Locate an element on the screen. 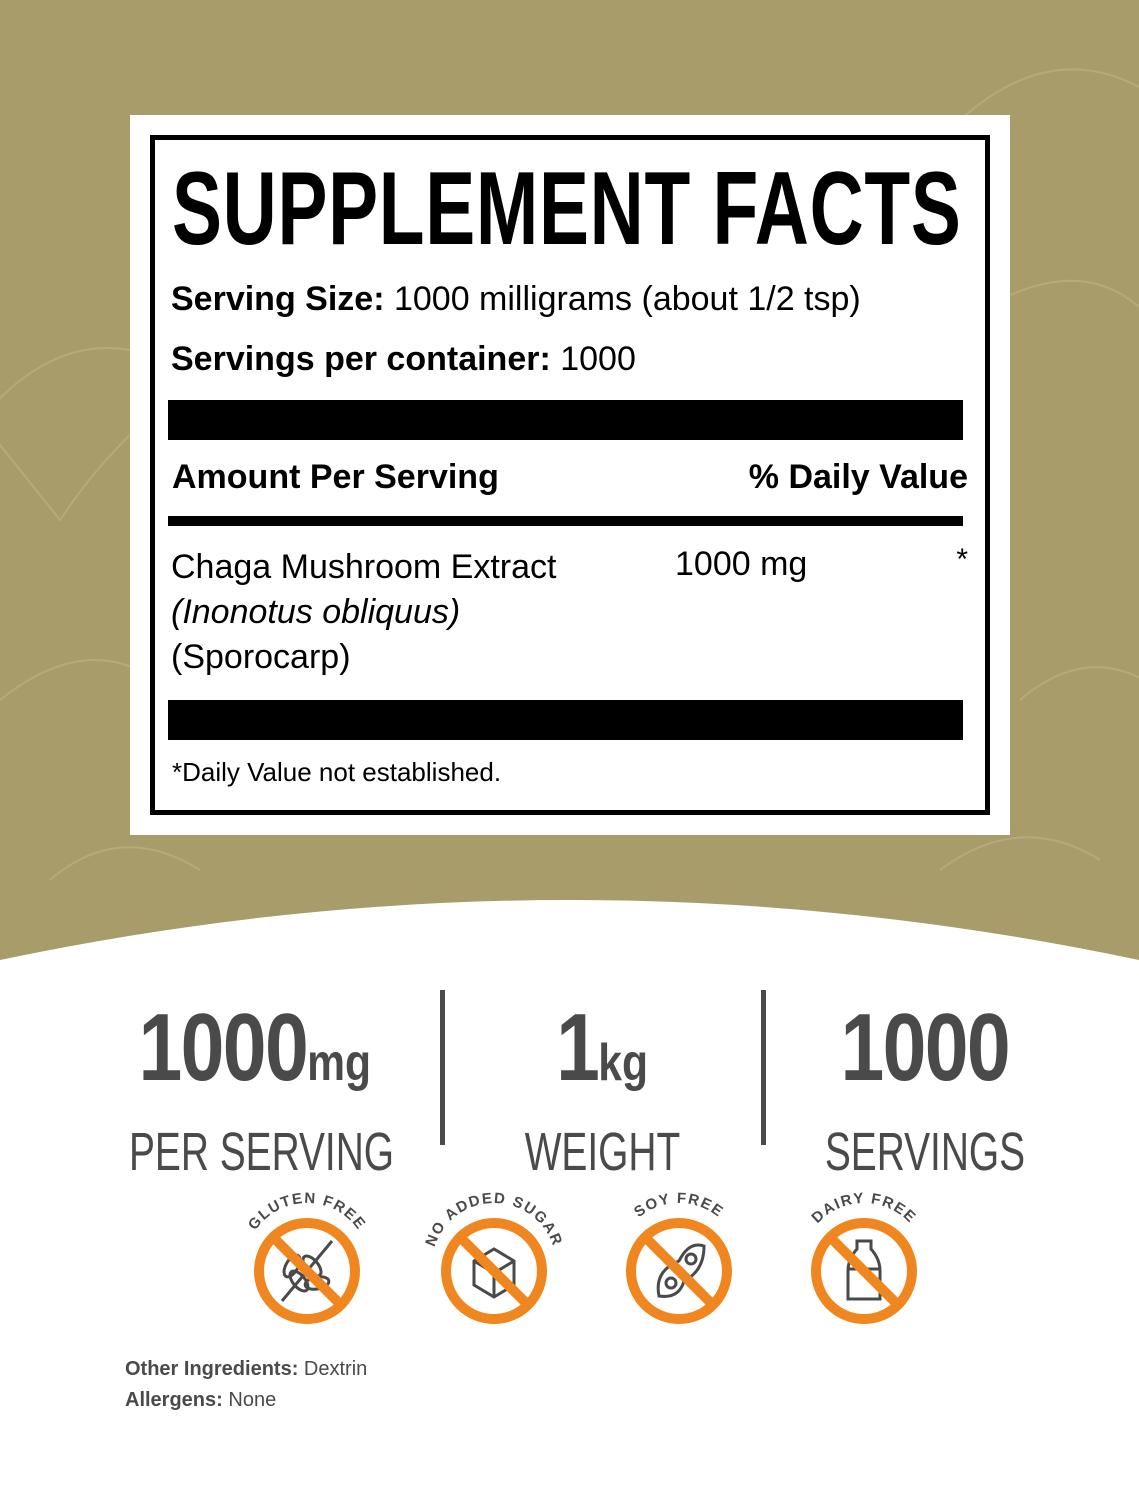  amount-per-serving-header: Amount Per Serving is located at coordinates (335, 477).